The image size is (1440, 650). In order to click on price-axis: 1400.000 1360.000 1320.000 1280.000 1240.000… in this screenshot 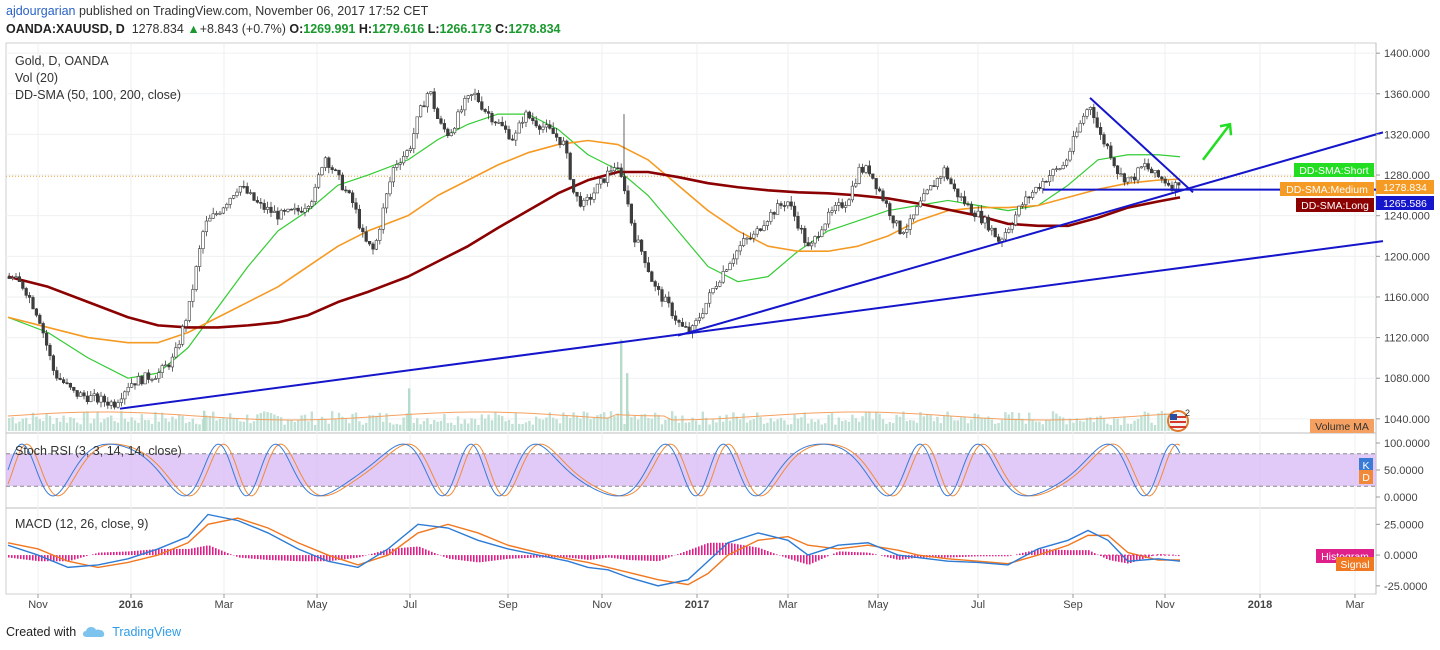, I will do `click(1403, 320)`.